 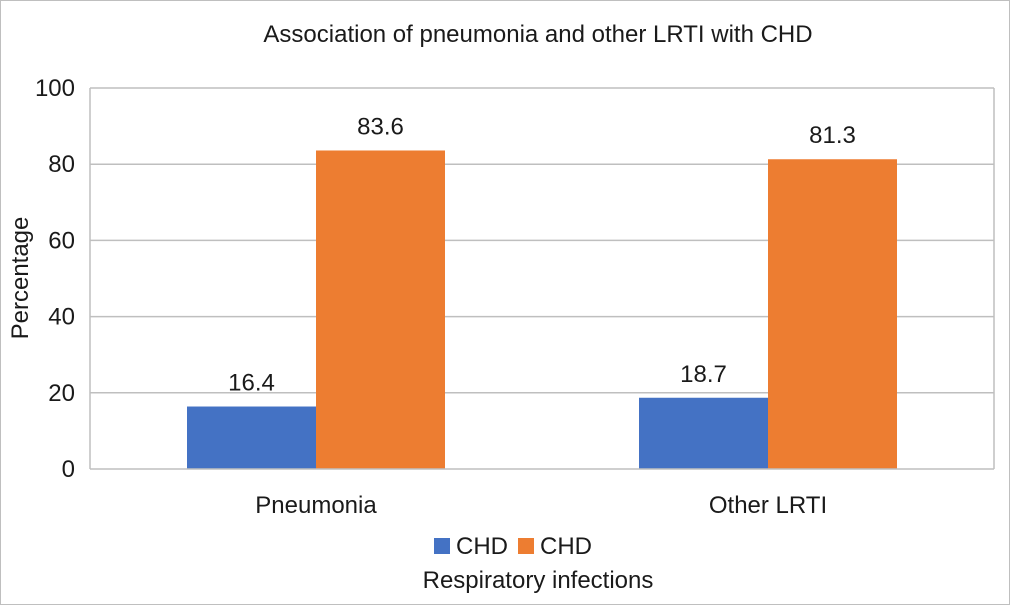 What do you see at coordinates (538, 580) in the screenshot?
I see `x-axis-label: Respiratory infections` at bounding box center [538, 580].